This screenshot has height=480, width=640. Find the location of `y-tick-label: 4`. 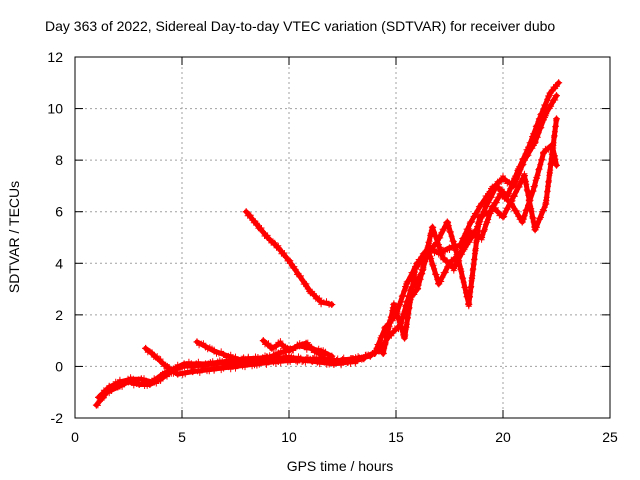

y-tick-label: 4 is located at coordinates (59, 263).